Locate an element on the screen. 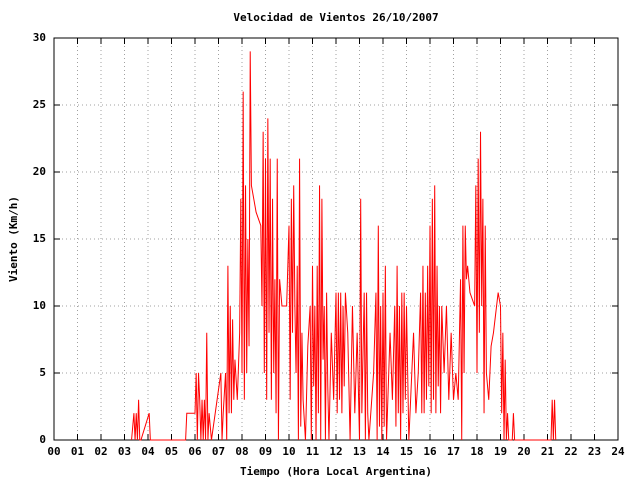 The height and width of the screenshot is (480, 640). x-tick-label: 12 is located at coordinates (335, 451).